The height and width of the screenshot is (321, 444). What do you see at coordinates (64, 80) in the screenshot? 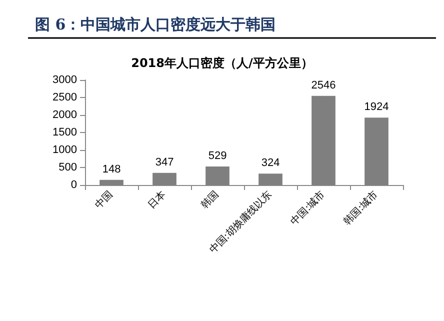
I see `y-tick-label: 3000` at bounding box center [64, 80].